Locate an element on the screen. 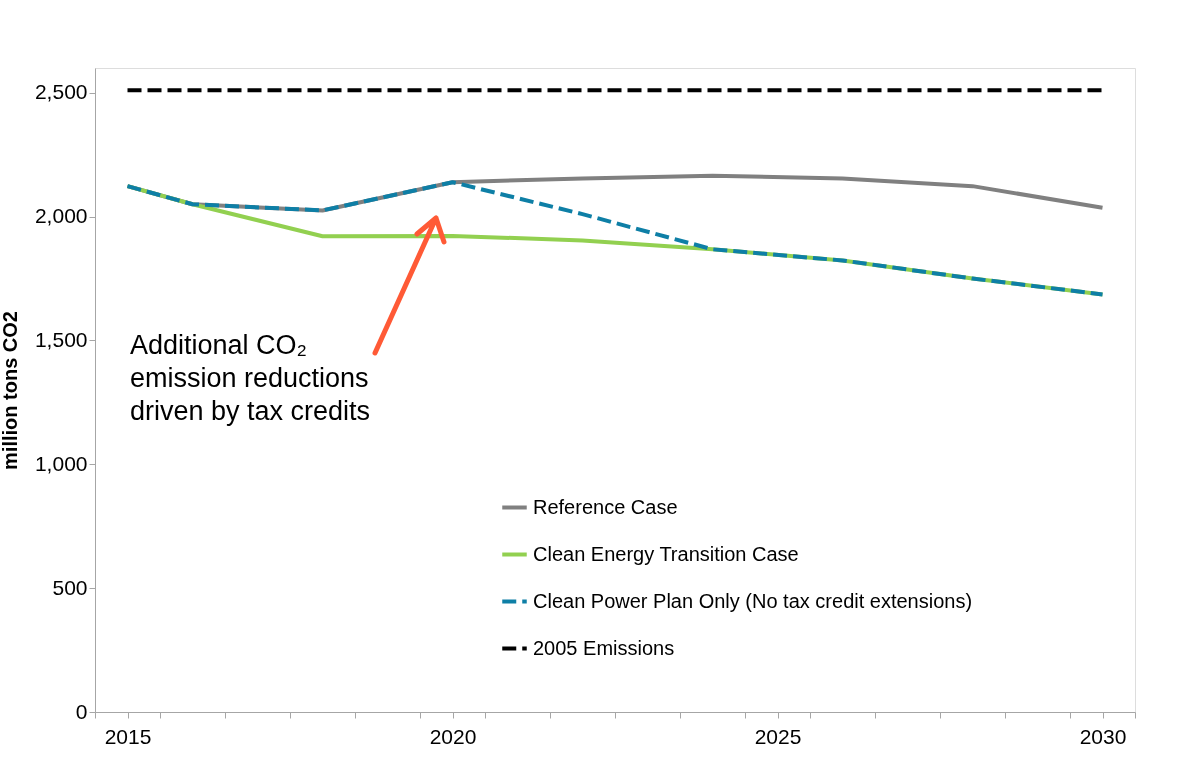 The image size is (1188, 771). legend-label: Clean Power Plan Only (No tax credit extensions) is located at coordinates (753, 600).